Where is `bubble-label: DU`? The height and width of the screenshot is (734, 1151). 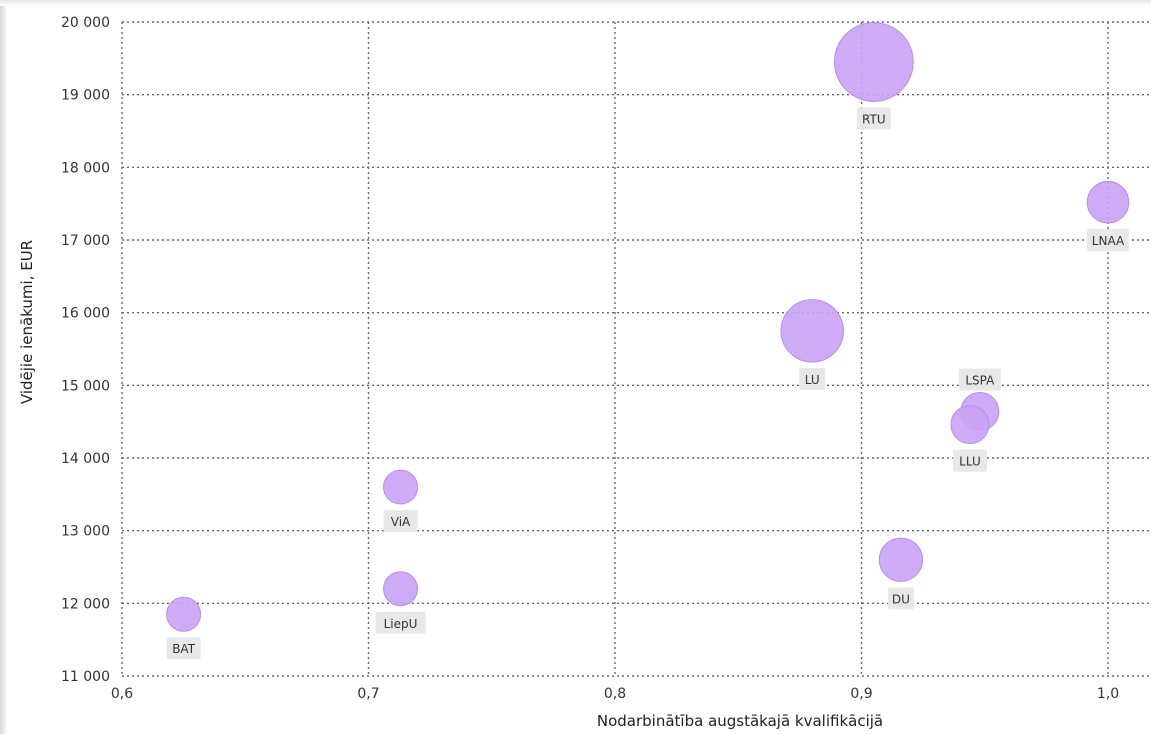 bubble-label: DU is located at coordinates (901, 599).